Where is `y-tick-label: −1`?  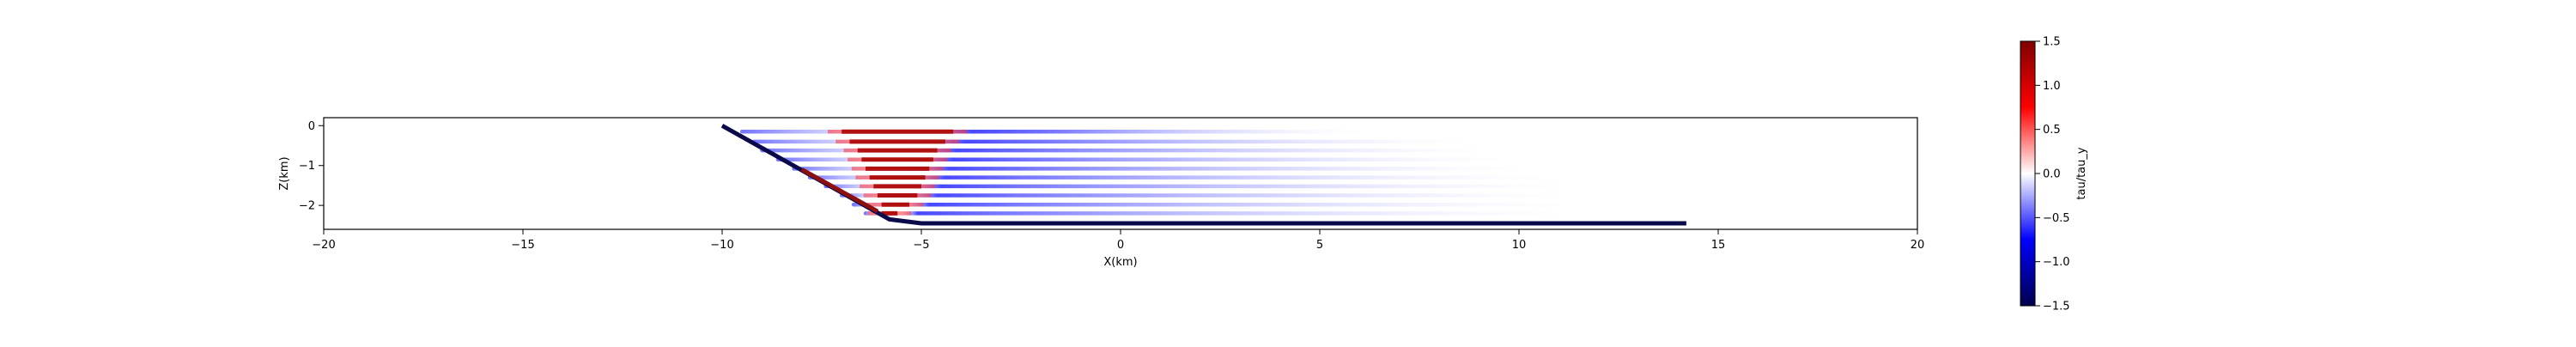 y-tick-label: −1 is located at coordinates (307, 166).